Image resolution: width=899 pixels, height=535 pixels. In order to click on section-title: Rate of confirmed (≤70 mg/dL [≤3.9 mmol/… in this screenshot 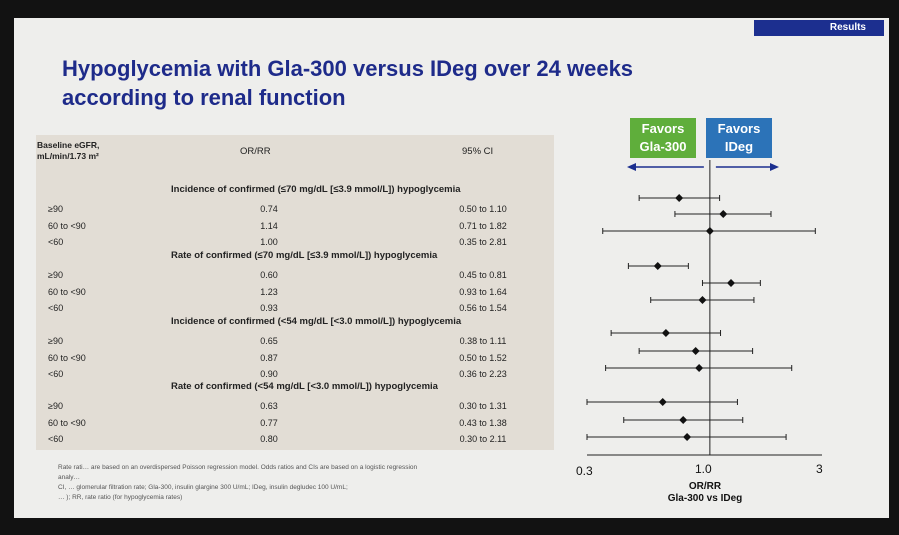, I will do `click(304, 255)`.